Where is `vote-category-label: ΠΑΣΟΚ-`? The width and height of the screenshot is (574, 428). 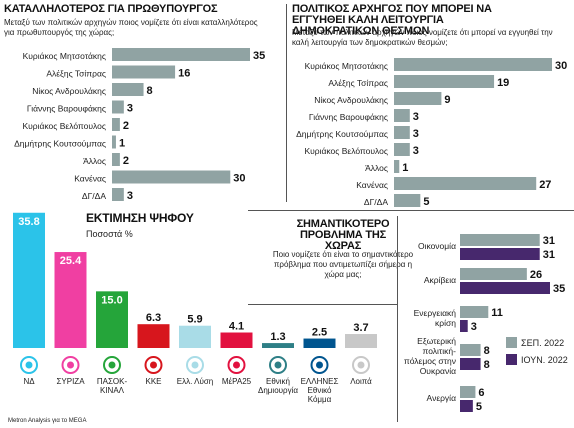 vote-category-label: ΠΑΣΟΚ- is located at coordinates (112, 381).